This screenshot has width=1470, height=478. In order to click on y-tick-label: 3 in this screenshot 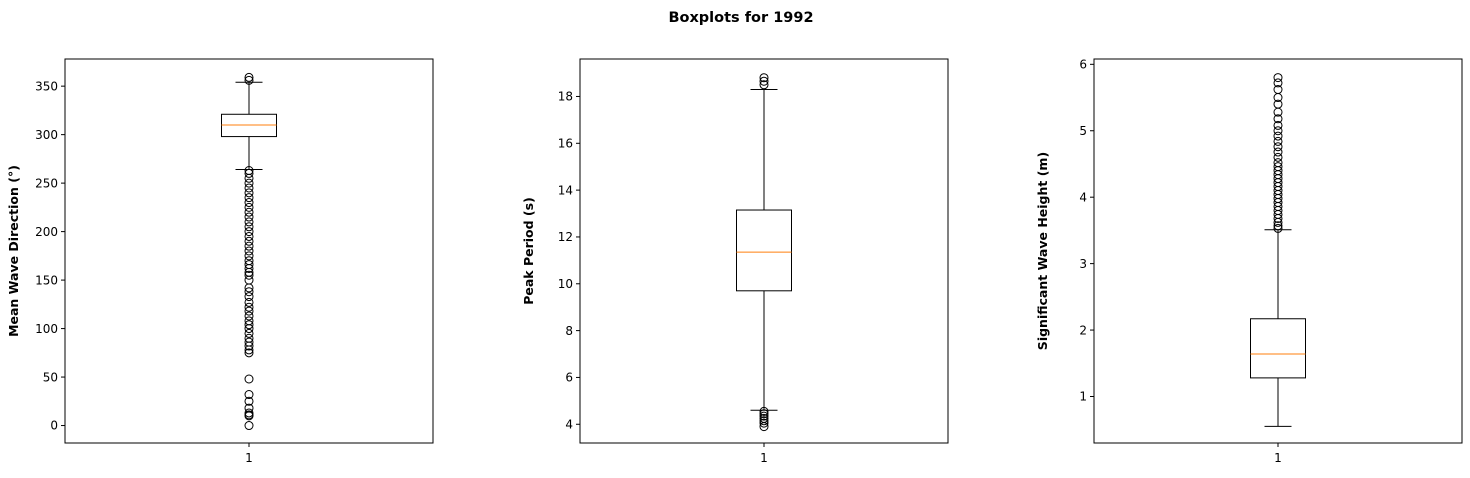, I will do `click(1083, 264)`.